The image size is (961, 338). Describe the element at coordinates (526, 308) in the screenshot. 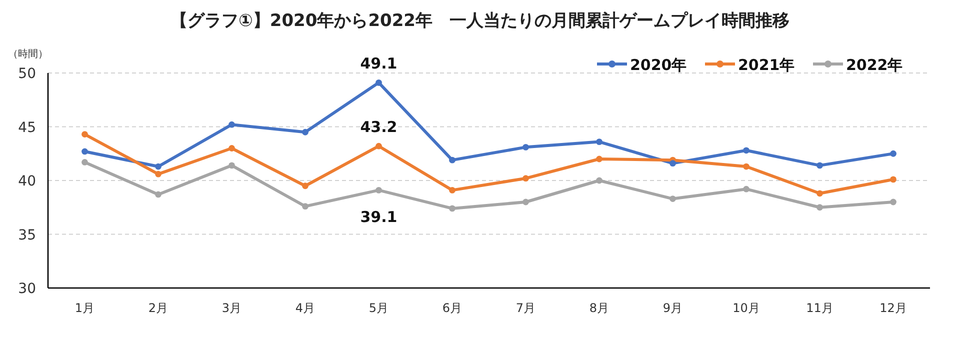

I see `x-tick-label: 7月` at that location.